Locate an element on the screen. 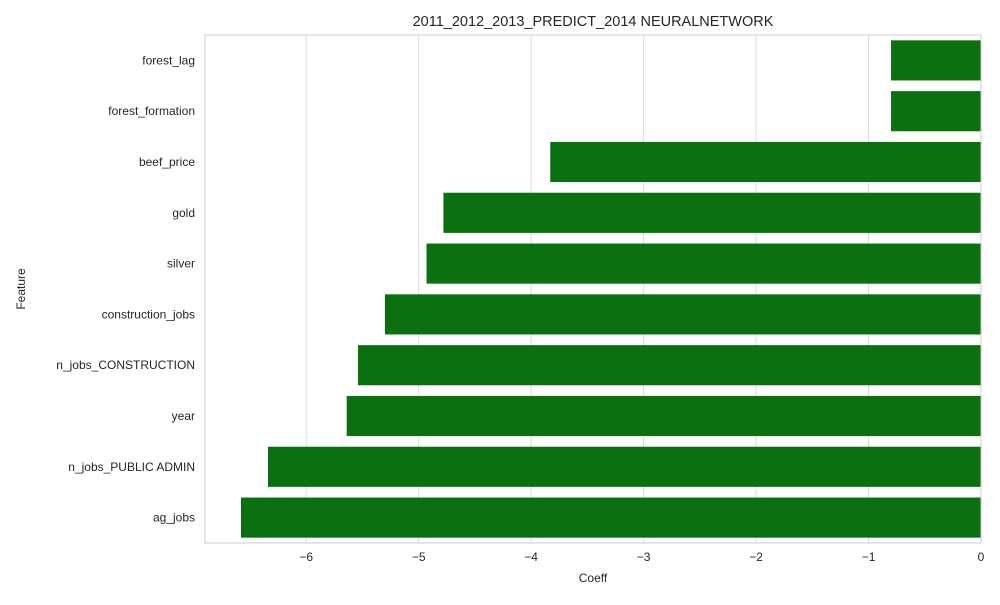  bar-gold is located at coordinates (712, 212).